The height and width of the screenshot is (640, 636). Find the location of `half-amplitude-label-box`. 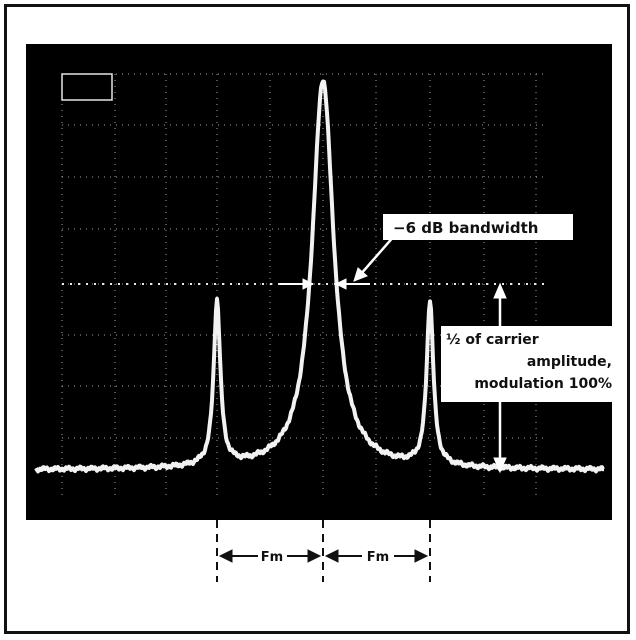

half-amplitude-label-box is located at coordinates (531, 364).